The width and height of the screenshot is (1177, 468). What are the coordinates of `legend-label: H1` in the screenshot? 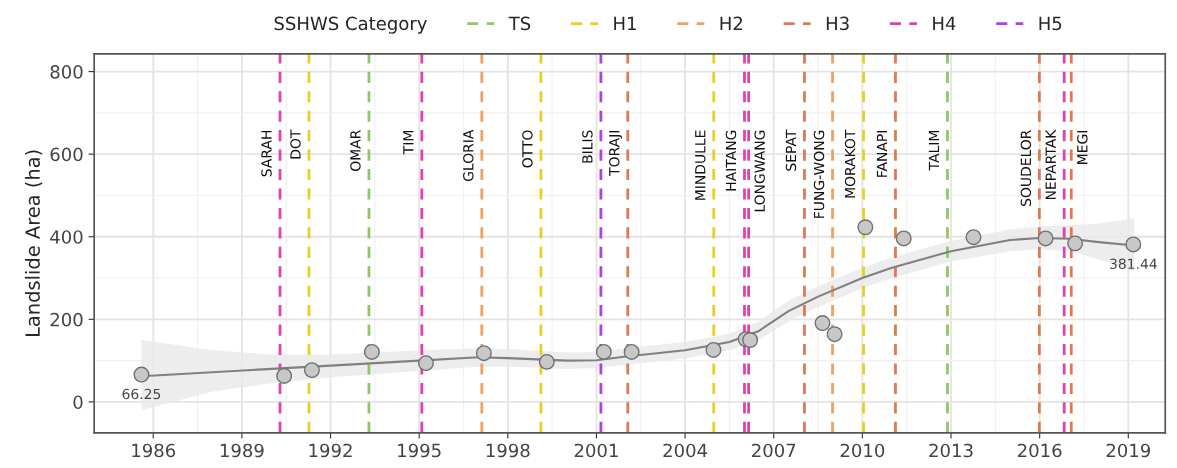 It's located at (625, 23).